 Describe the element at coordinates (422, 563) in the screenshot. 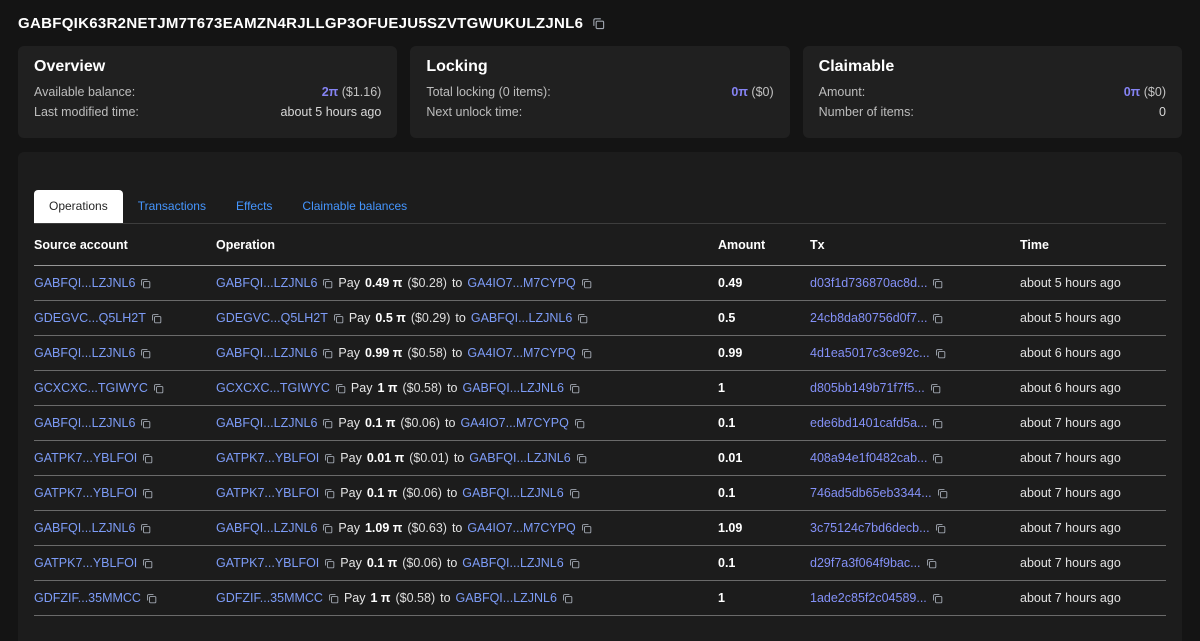

I see `operation-usd: ($0.06)` at that location.